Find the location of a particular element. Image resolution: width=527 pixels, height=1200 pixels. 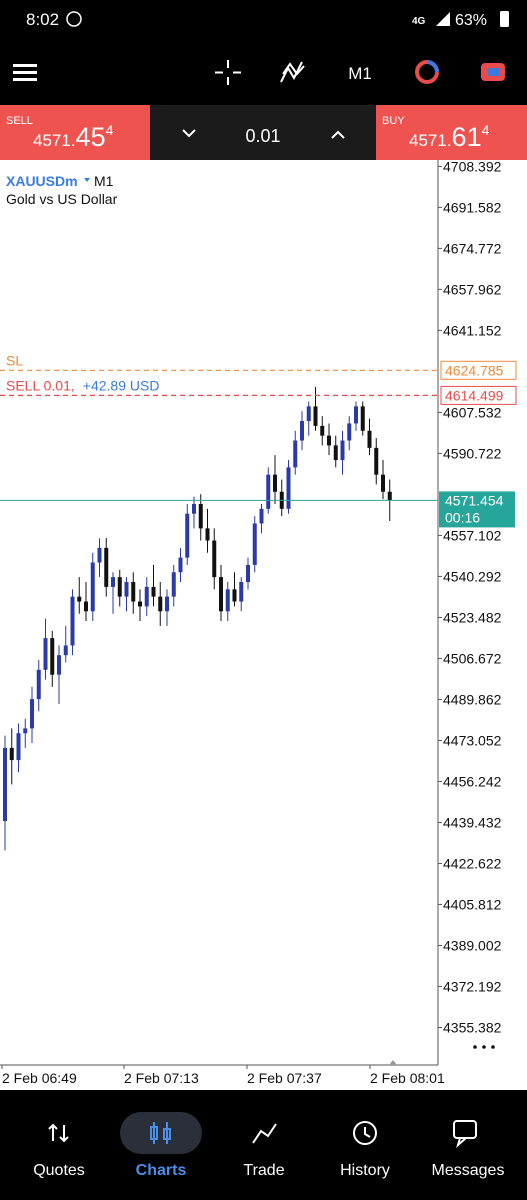

y-tick-label: 4607.532 is located at coordinates (472, 412).